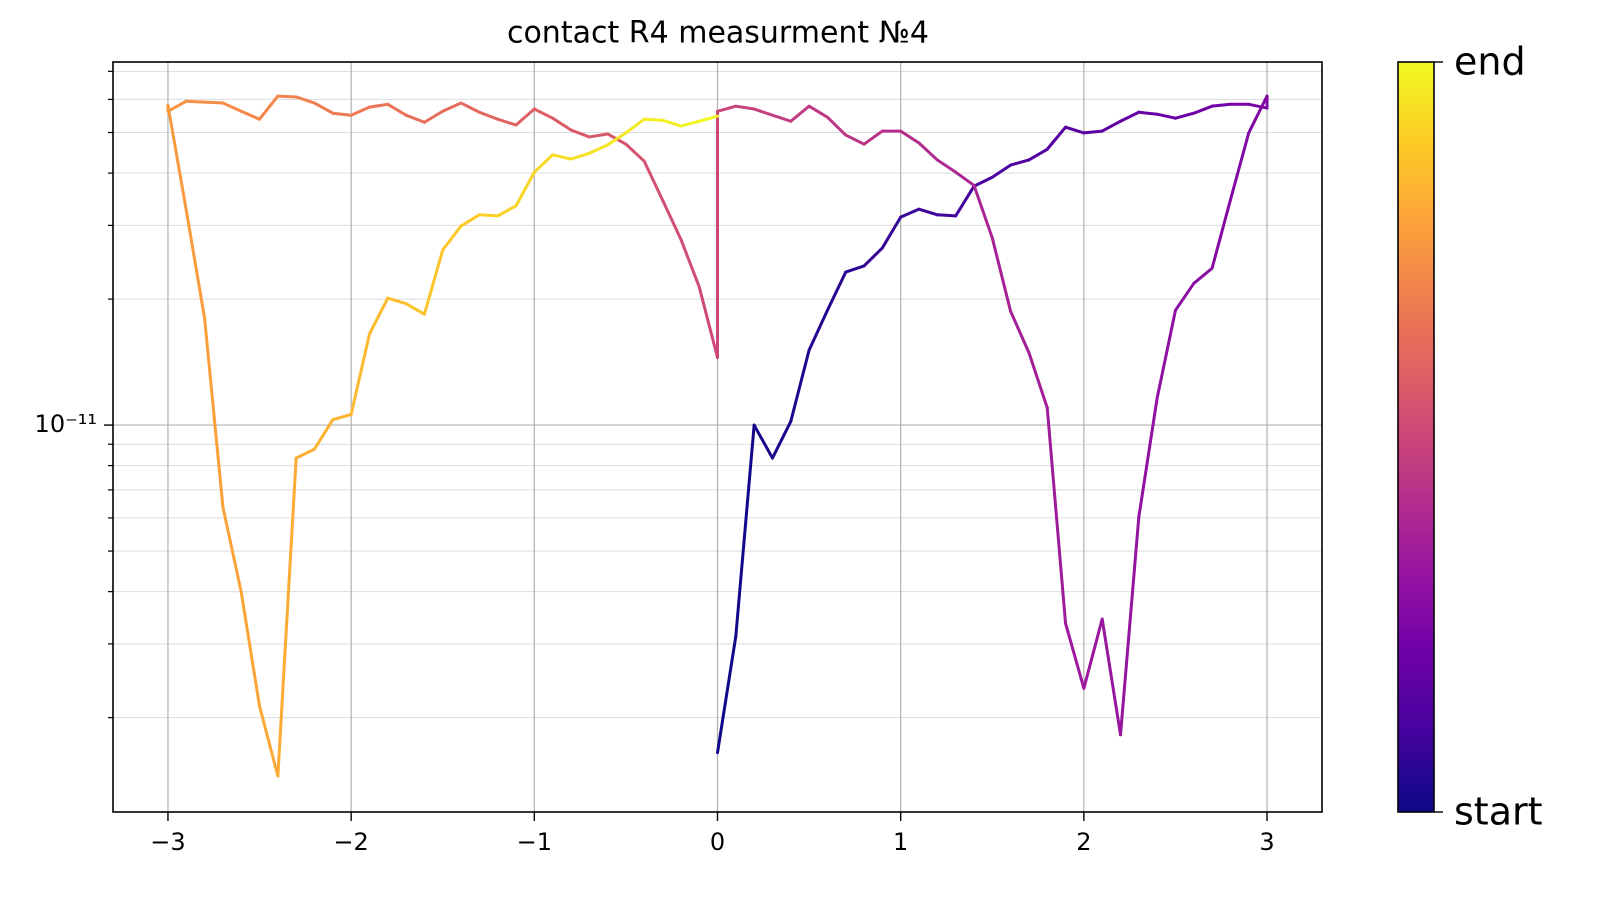 The image size is (1608, 900). What do you see at coordinates (1498, 812) in the screenshot?
I see `colorbar-label: start` at bounding box center [1498, 812].